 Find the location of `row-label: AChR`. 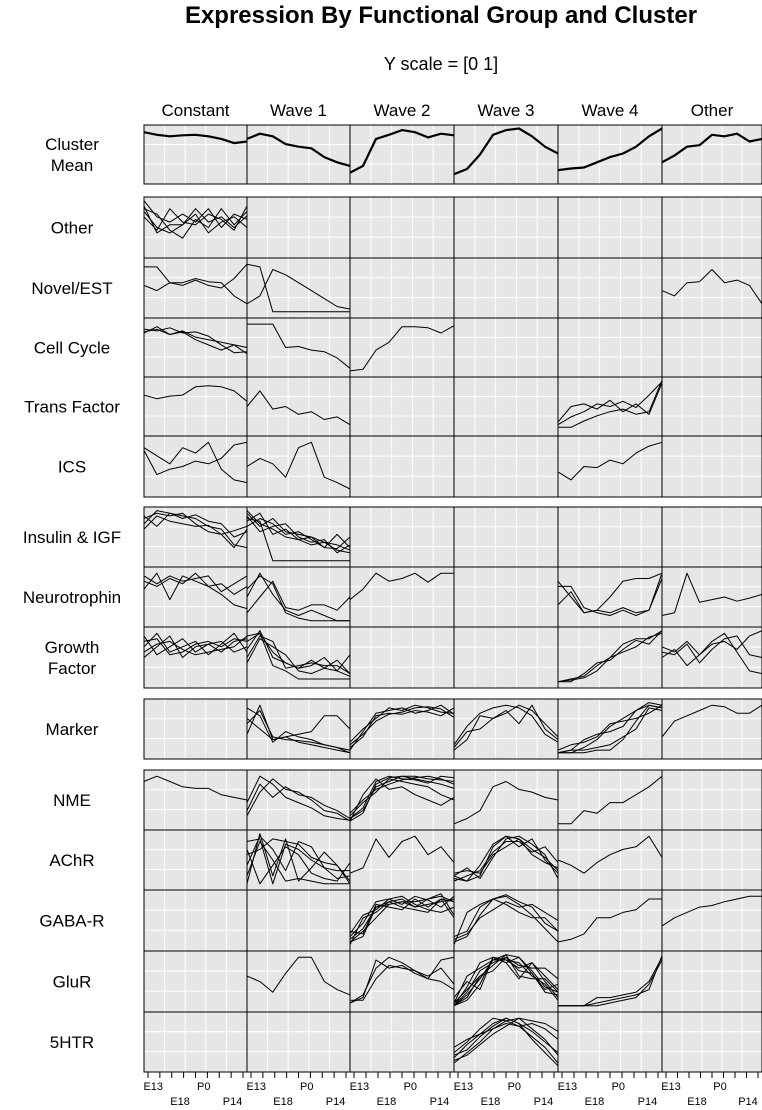

row-label: AChR is located at coordinates (71, 860).